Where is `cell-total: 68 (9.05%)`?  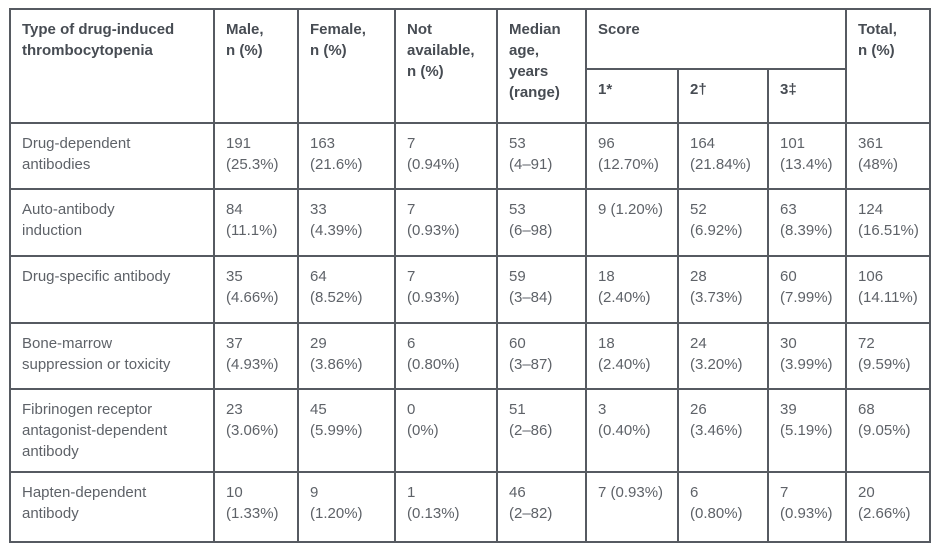 cell-total: 68 (9.05%) is located at coordinates (888, 430).